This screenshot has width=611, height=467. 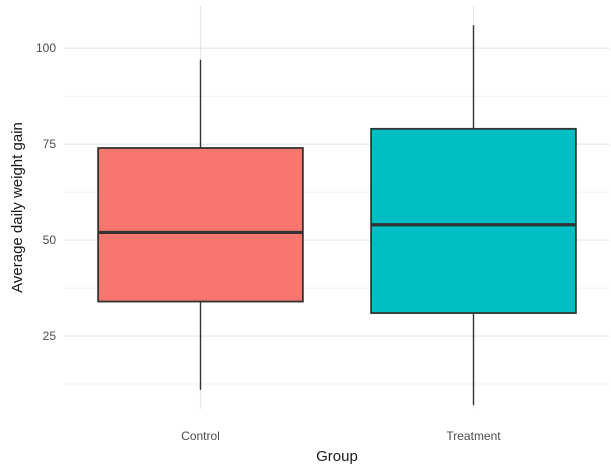 What do you see at coordinates (337, 456) in the screenshot?
I see `x-axis-title: Group` at bounding box center [337, 456].